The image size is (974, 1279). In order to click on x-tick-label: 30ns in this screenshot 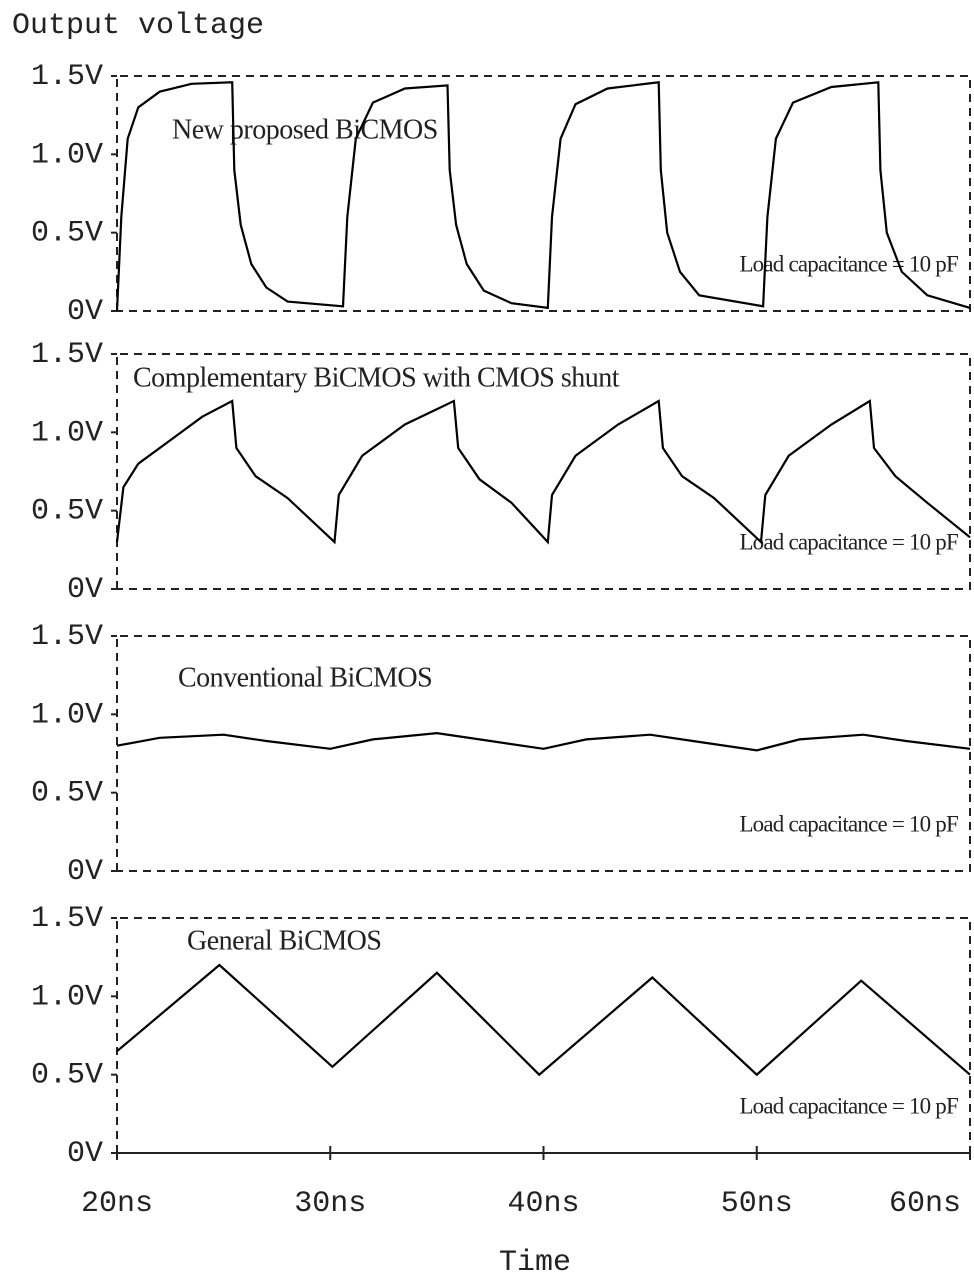, I will do `click(330, 1204)`.